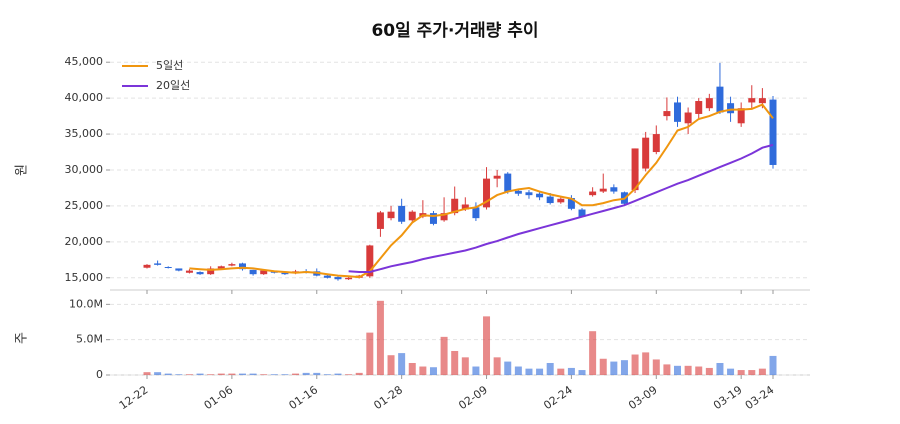  Describe the element at coordinates (173, 85) in the screenshot. I see `legend-label: 20일선` at that location.